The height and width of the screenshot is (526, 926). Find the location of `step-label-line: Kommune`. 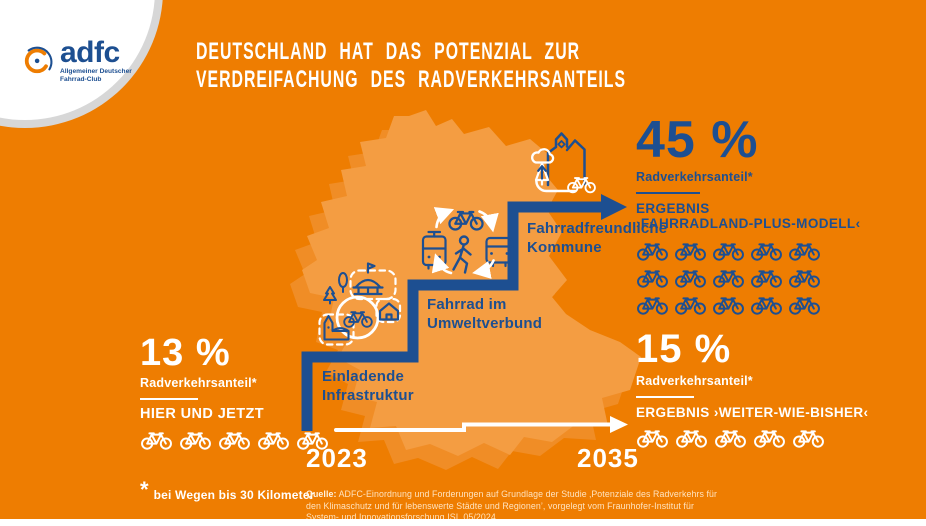

step-label-line: Kommune is located at coordinates (564, 247).